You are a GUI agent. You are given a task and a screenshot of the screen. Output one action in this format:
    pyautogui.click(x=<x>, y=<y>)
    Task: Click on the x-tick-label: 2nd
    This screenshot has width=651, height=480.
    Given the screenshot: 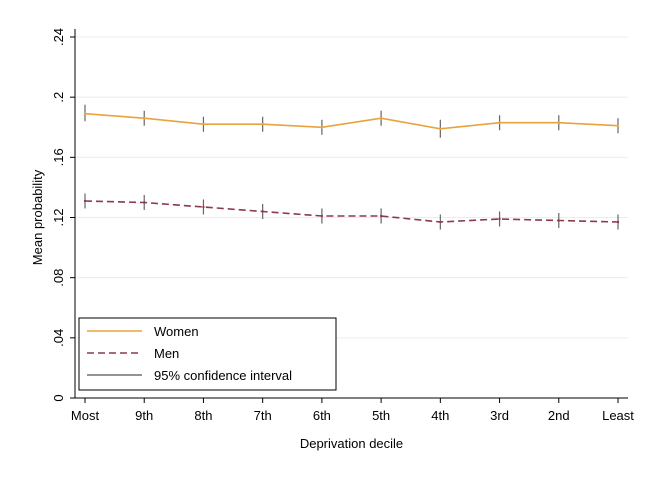 What is the action you would take?
    pyautogui.click(x=559, y=415)
    